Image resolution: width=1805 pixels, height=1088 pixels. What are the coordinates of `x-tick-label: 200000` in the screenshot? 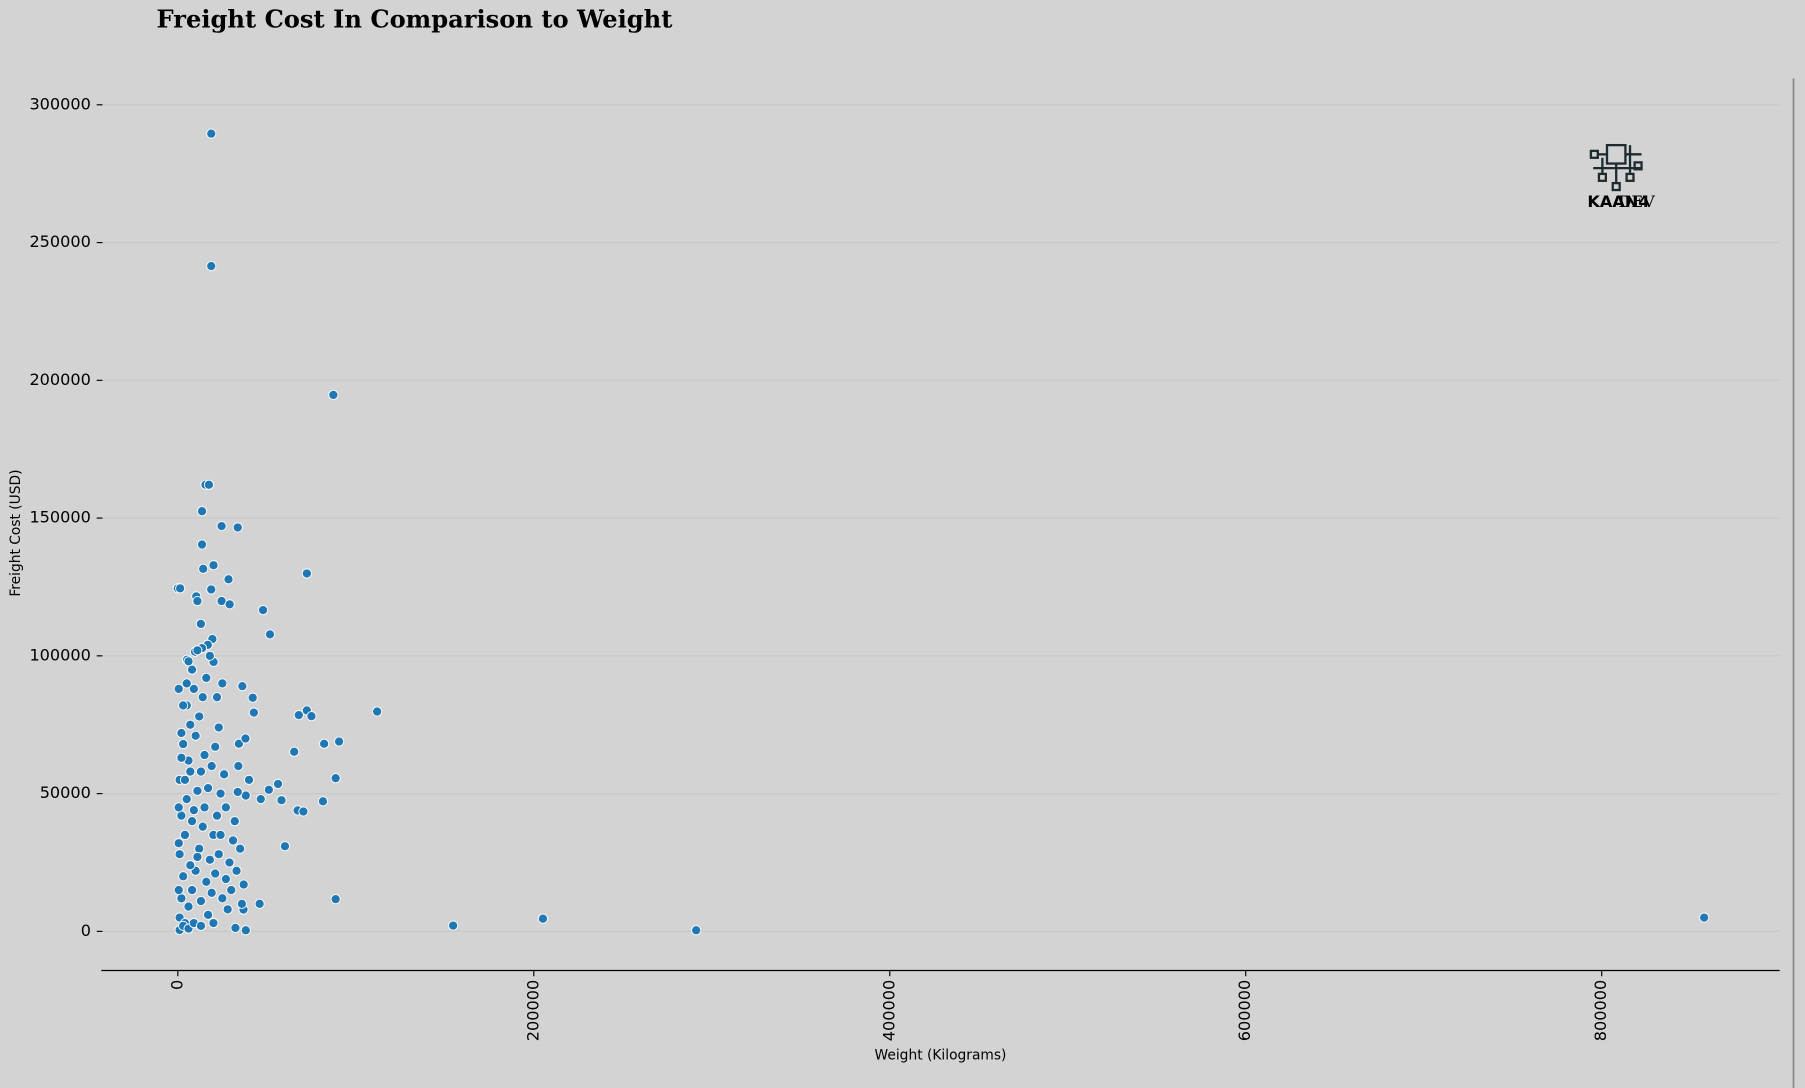 It's located at (532, 1011).